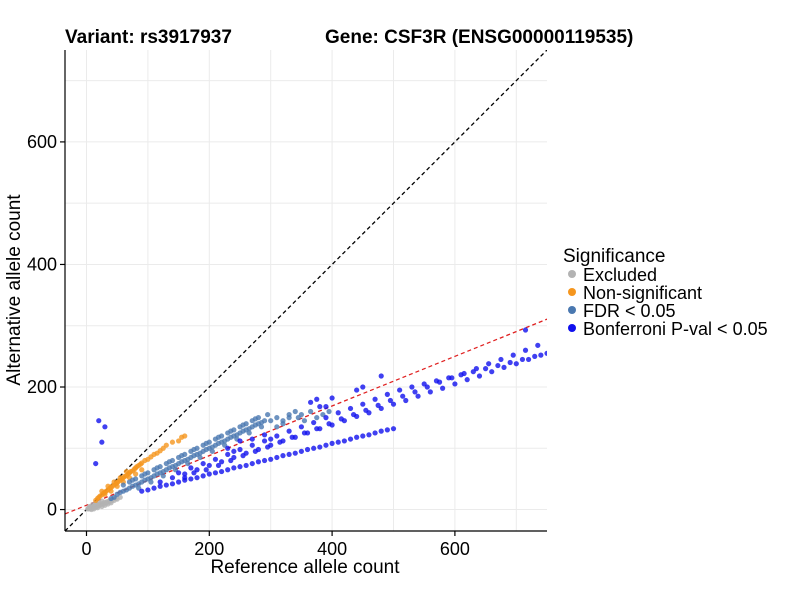 The height and width of the screenshot is (600, 800). Describe the element at coordinates (42, 142) in the screenshot. I see `y-tick-label: 600` at that location.